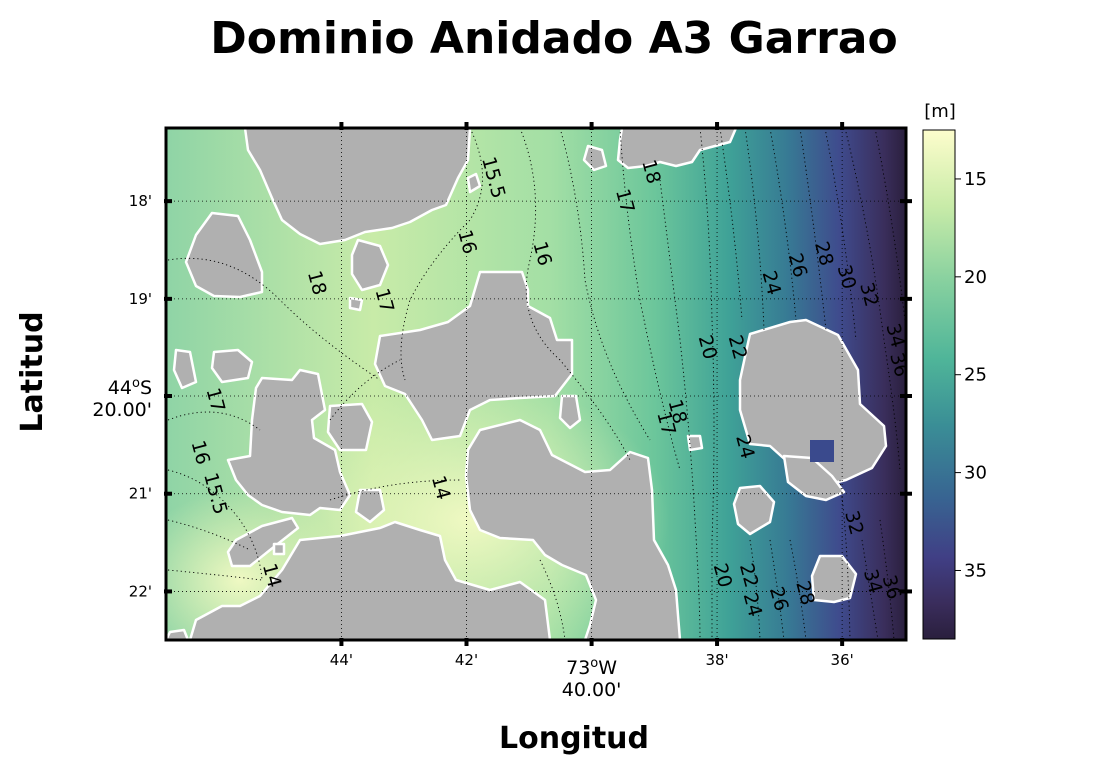  Describe the element at coordinates (940, 111) in the screenshot. I see `colorbar-unit-label: [m]` at that location.